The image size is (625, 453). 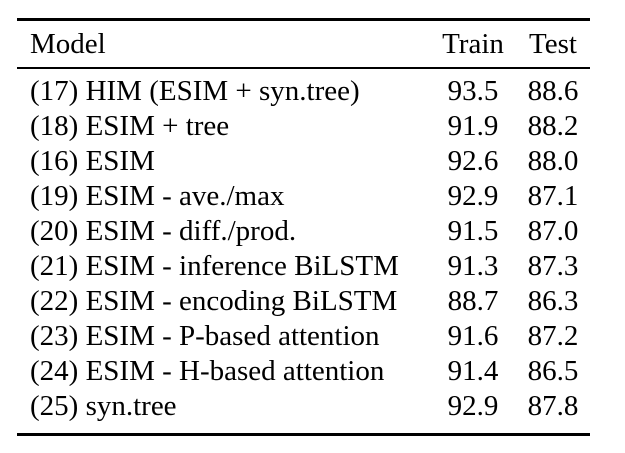 What do you see at coordinates (68, 44) in the screenshot?
I see `header-model: Model` at bounding box center [68, 44].